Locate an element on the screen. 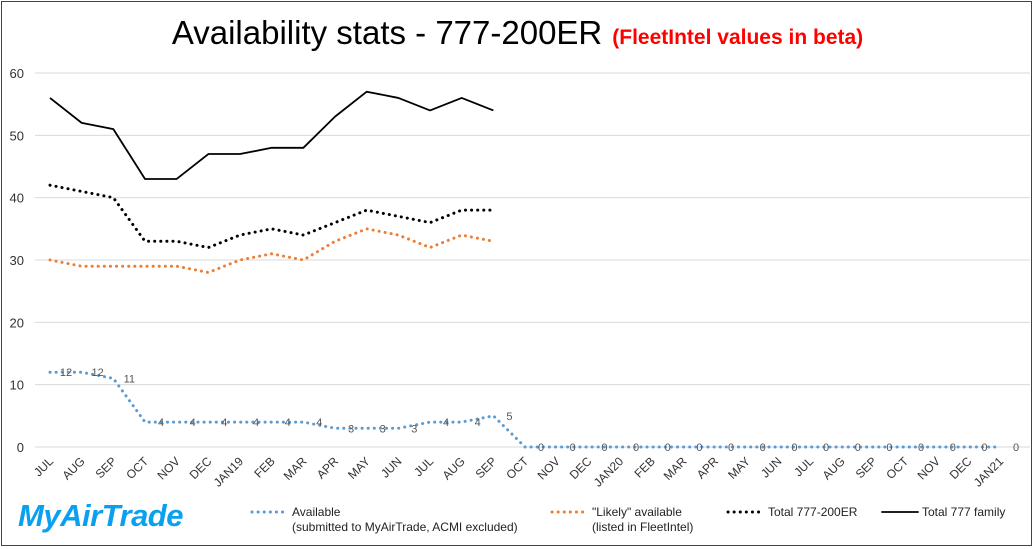 This screenshot has height=549, width=1035. y-tick-label: 40 is located at coordinates (17, 198).